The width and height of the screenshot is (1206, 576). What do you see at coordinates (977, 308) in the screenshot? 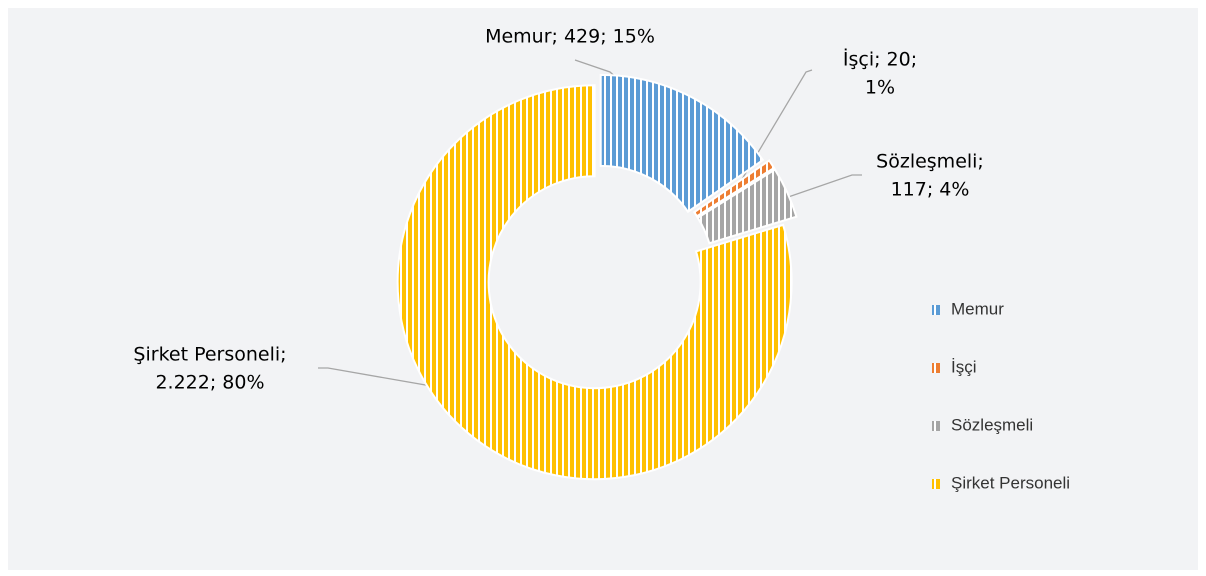
I see `legend-label: Memur` at bounding box center [977, 308].